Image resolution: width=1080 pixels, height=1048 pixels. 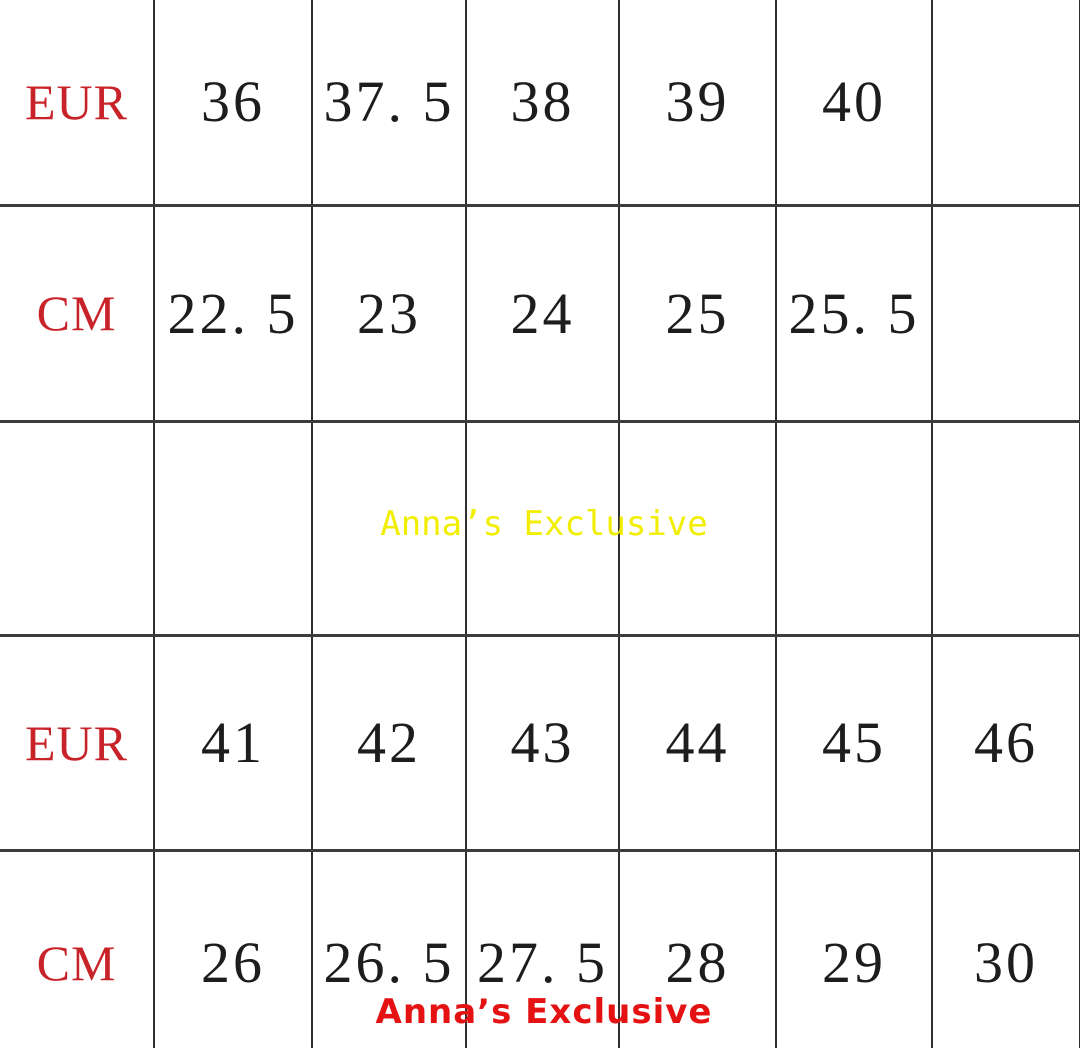 I want to click on size-cell: 41, so click(x=233, y=742).